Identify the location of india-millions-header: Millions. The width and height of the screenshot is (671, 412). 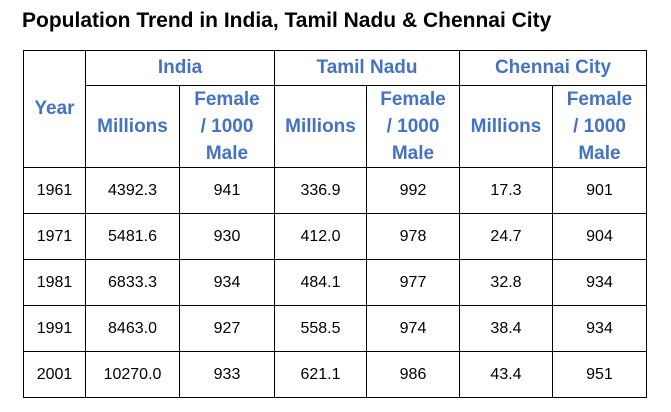
(132, 126).